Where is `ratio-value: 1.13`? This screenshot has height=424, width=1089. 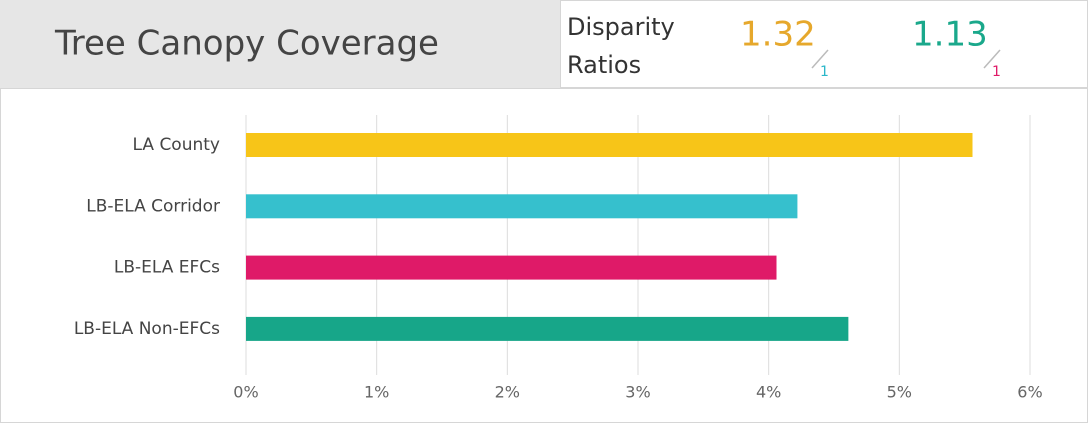 ratio-value: 1.13 is located at coordinates (950, 35).